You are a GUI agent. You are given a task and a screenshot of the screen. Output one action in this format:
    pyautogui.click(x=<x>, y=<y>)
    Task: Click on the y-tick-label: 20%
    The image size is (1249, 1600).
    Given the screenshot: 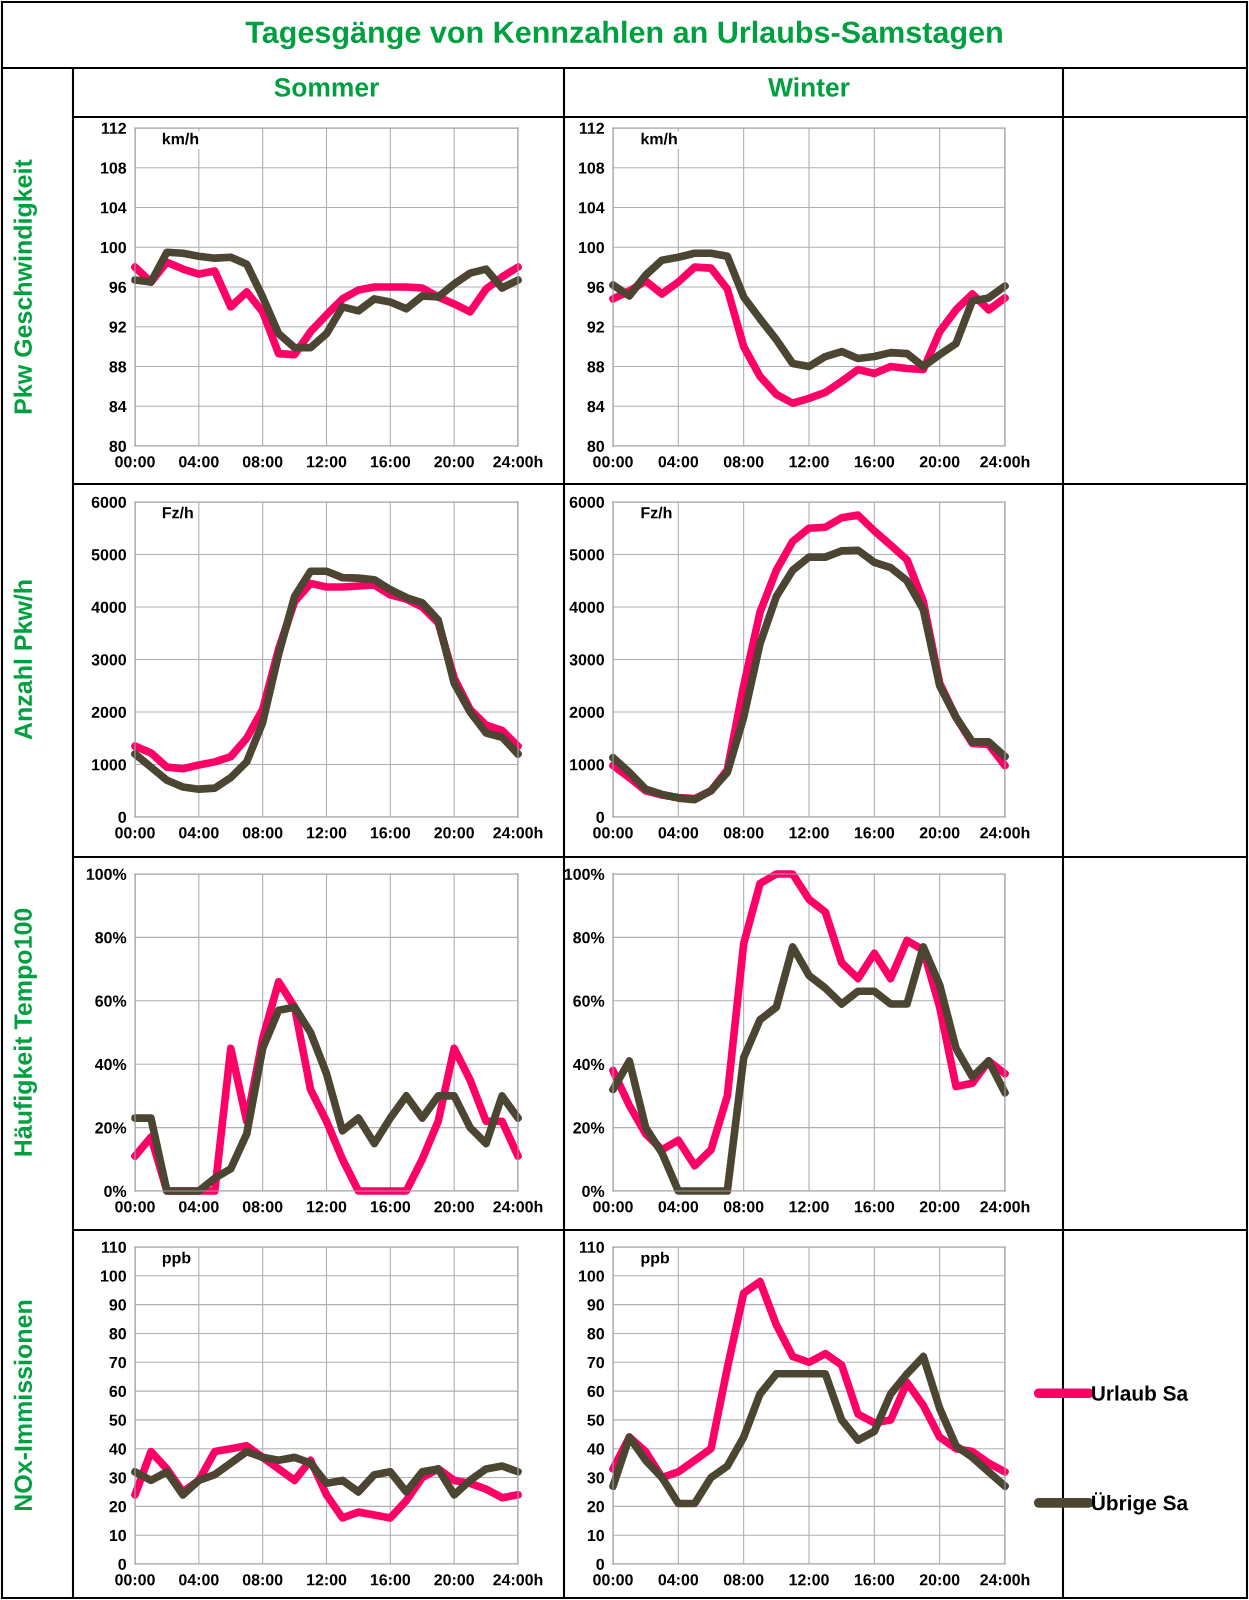 What is the action you would take?
    pyautogui.click(x=589, y=1128)
    